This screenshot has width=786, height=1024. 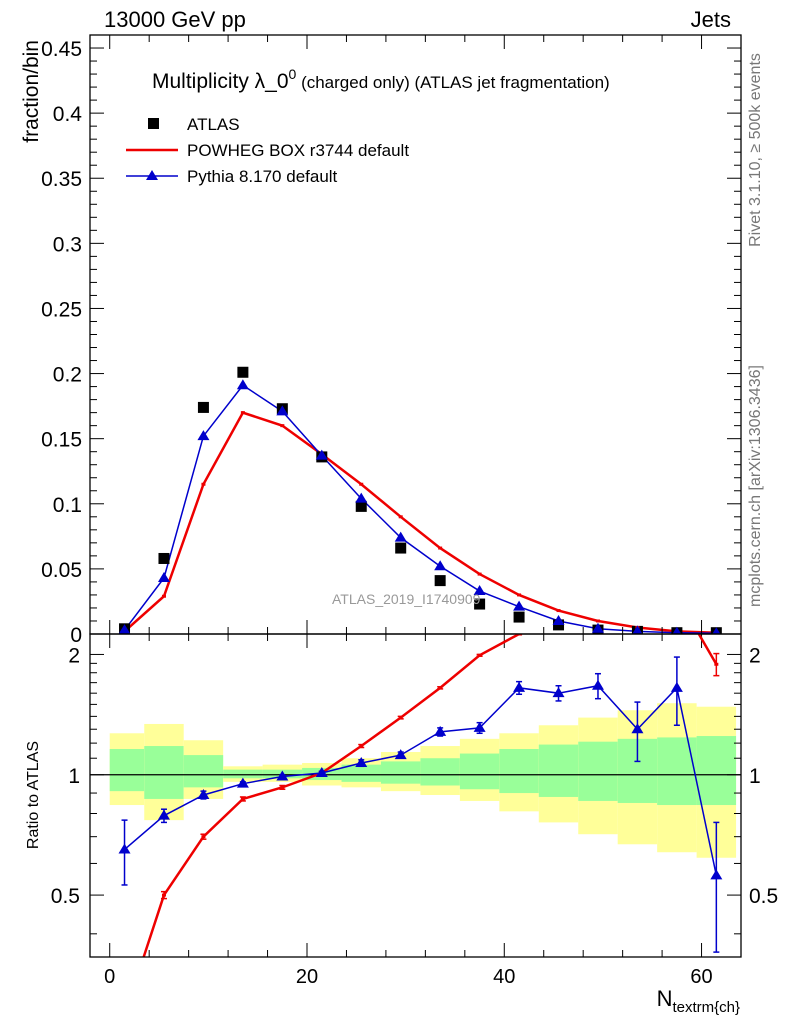 I want to click on ratio-y-axis-label: Ratio to ATLAS, so click(x=33, y=795).